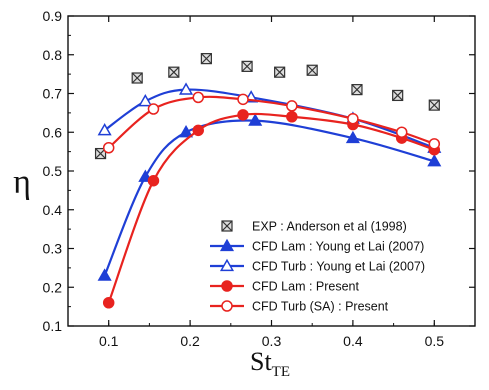 Image resolution: width=489 pixels, height=390 pixels. I want to click on y-tick-label: 0.1, so click(53, 326).